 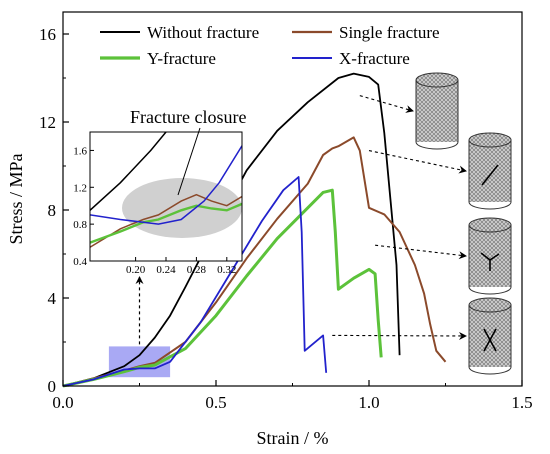 I want to click on inset-y-tick-label: 0.4, so click(x=80, y=262).